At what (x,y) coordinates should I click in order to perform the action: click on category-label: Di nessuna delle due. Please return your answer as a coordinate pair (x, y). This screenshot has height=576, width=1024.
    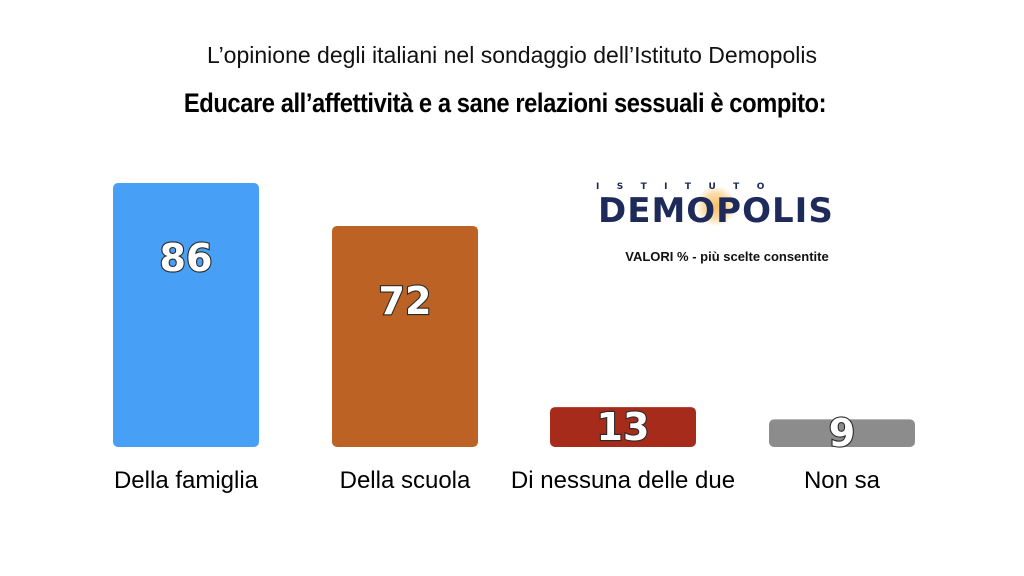
    Looking at the image, I should click on (623, 480).